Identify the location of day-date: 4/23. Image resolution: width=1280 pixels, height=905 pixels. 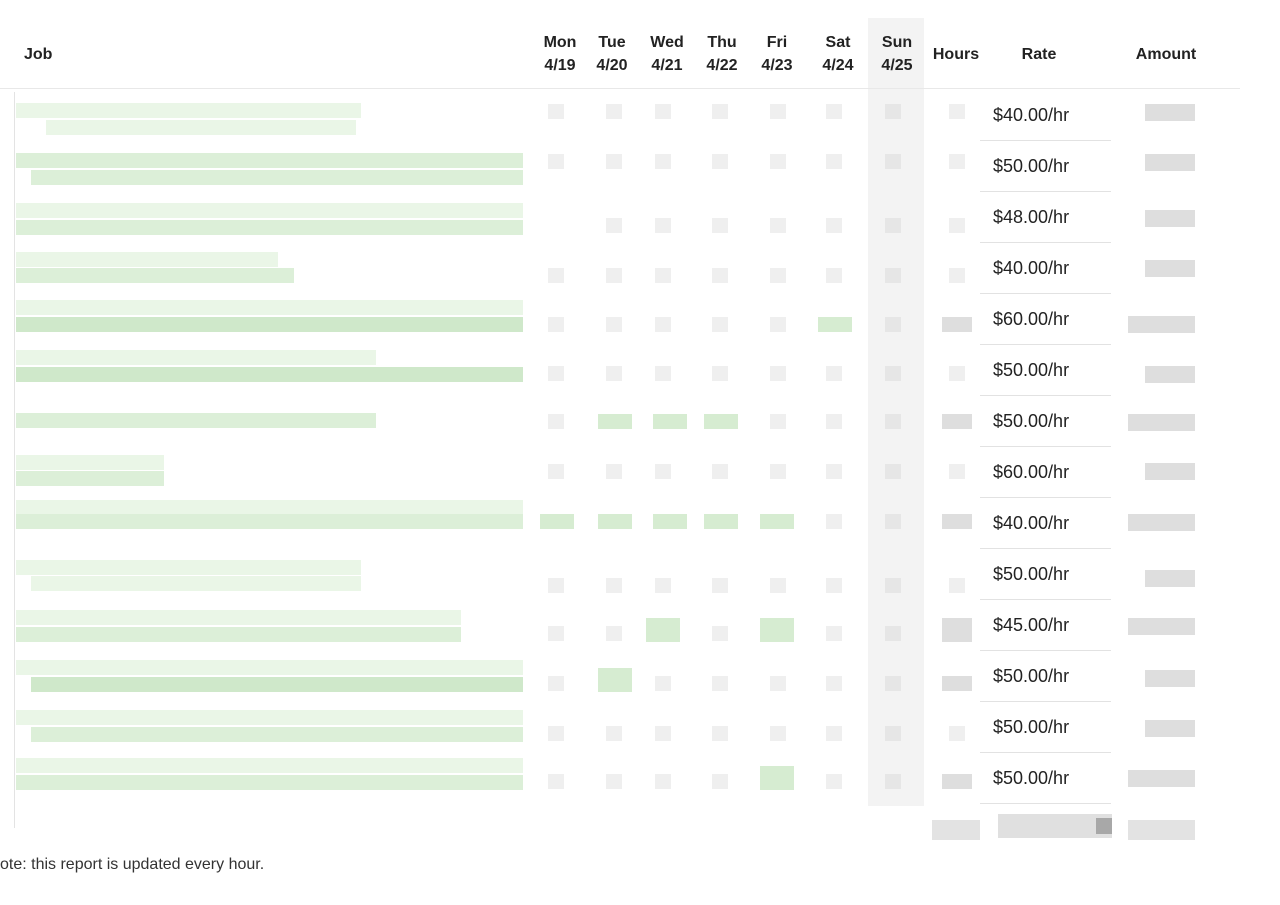
(777, 65).